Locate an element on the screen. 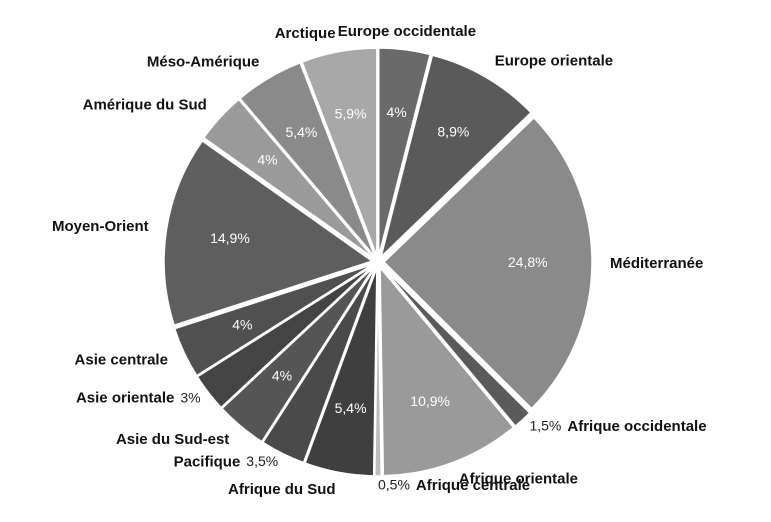 The height and width of the screenshot is (522, 771). slice-label: Asie orientale is located at coordinates (125, 398).